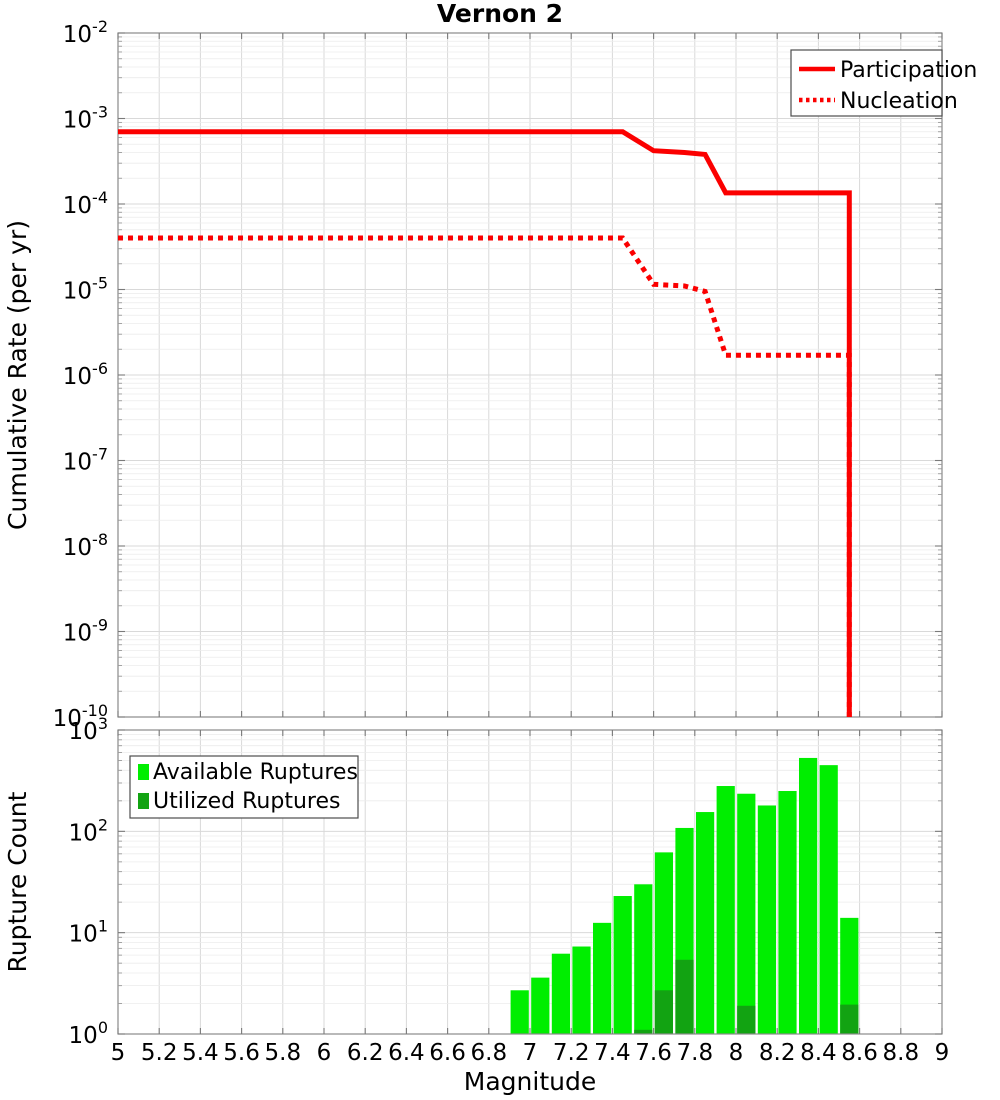 The height and width of the screenshot is (1100, 1000). What do you see at coordinates (406, 1053) in the screenshot?
I see `x-tick-label: 6.4` at bounding box center [406, 1053].